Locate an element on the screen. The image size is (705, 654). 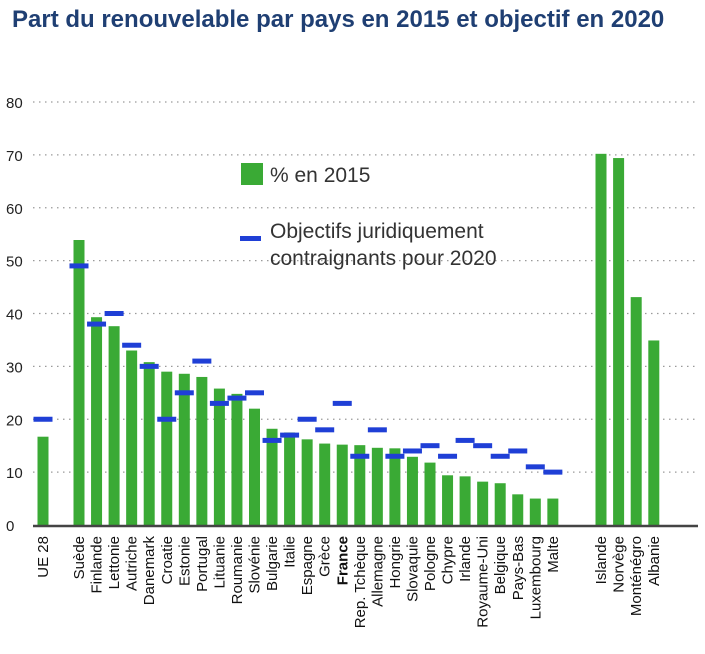
x-tick-label: Allemagne is located at coordinates (377, 571).